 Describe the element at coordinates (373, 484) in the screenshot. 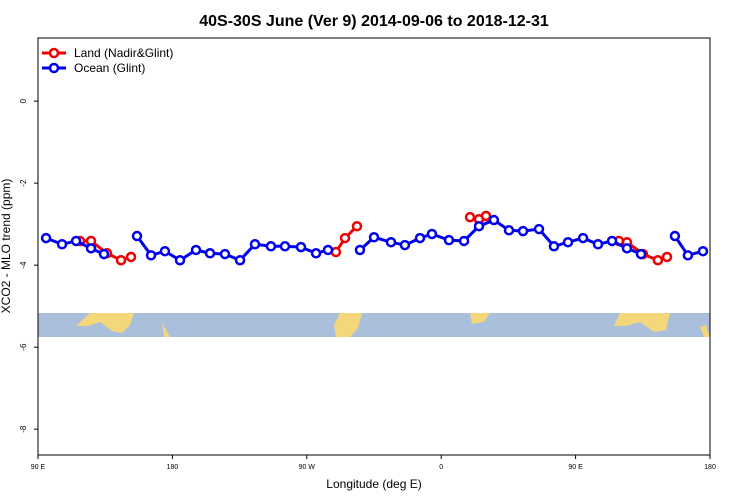

I see `x-axis-label: Longitude (deg E)` at that location.